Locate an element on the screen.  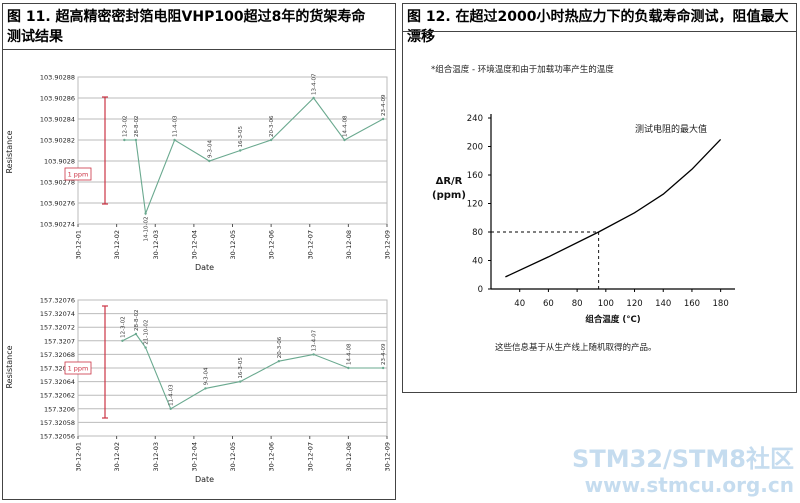
c2-y-tick-label: 157.32068 is located at coordinates (57, 355).